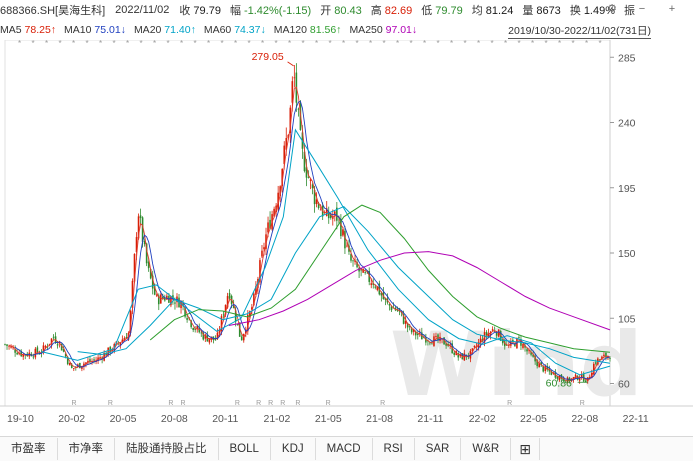  I want to click on ma-label: MA20, so click(149, 30).